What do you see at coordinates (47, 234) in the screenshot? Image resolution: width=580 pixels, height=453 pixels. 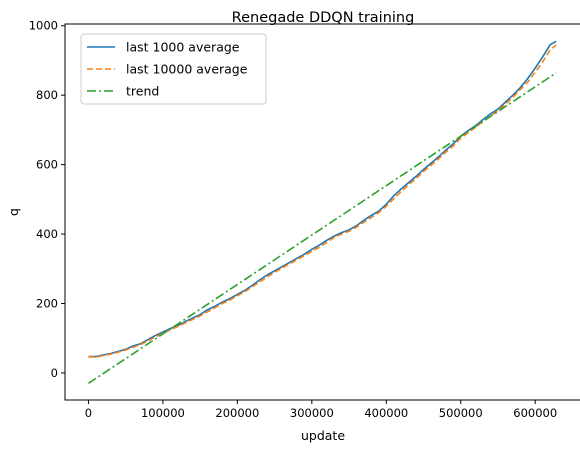 I see `y-tick-label: 400` at bounding box center [47, 234].